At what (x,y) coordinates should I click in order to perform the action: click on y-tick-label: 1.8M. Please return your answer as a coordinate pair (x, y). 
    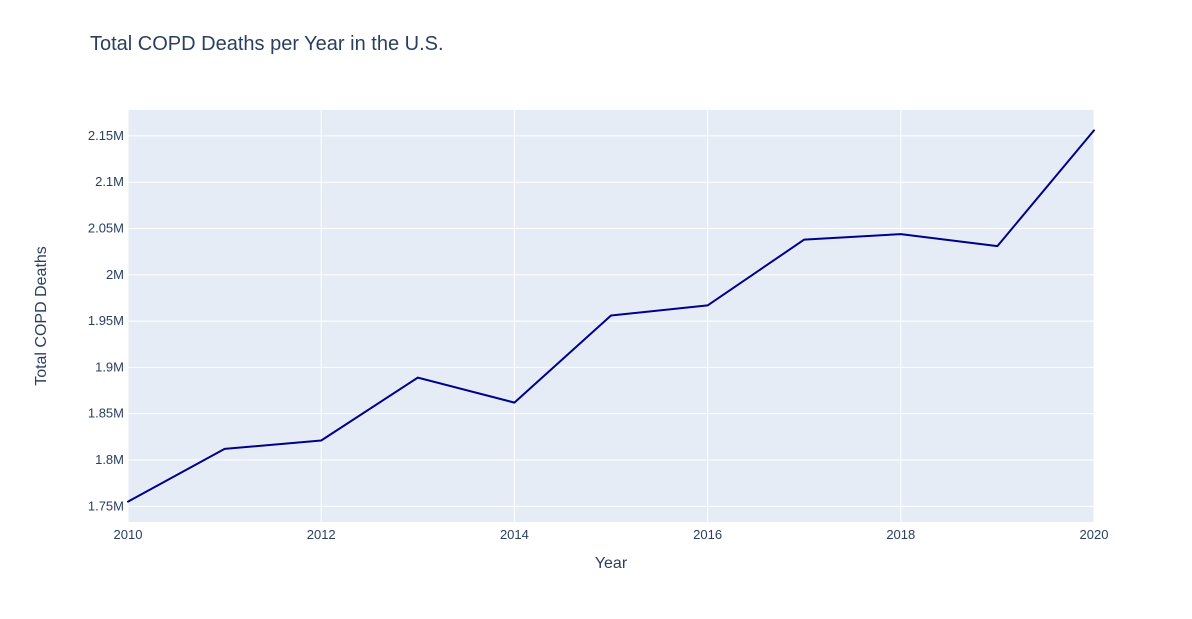
    Looking at the image, I should click on (109, 459).